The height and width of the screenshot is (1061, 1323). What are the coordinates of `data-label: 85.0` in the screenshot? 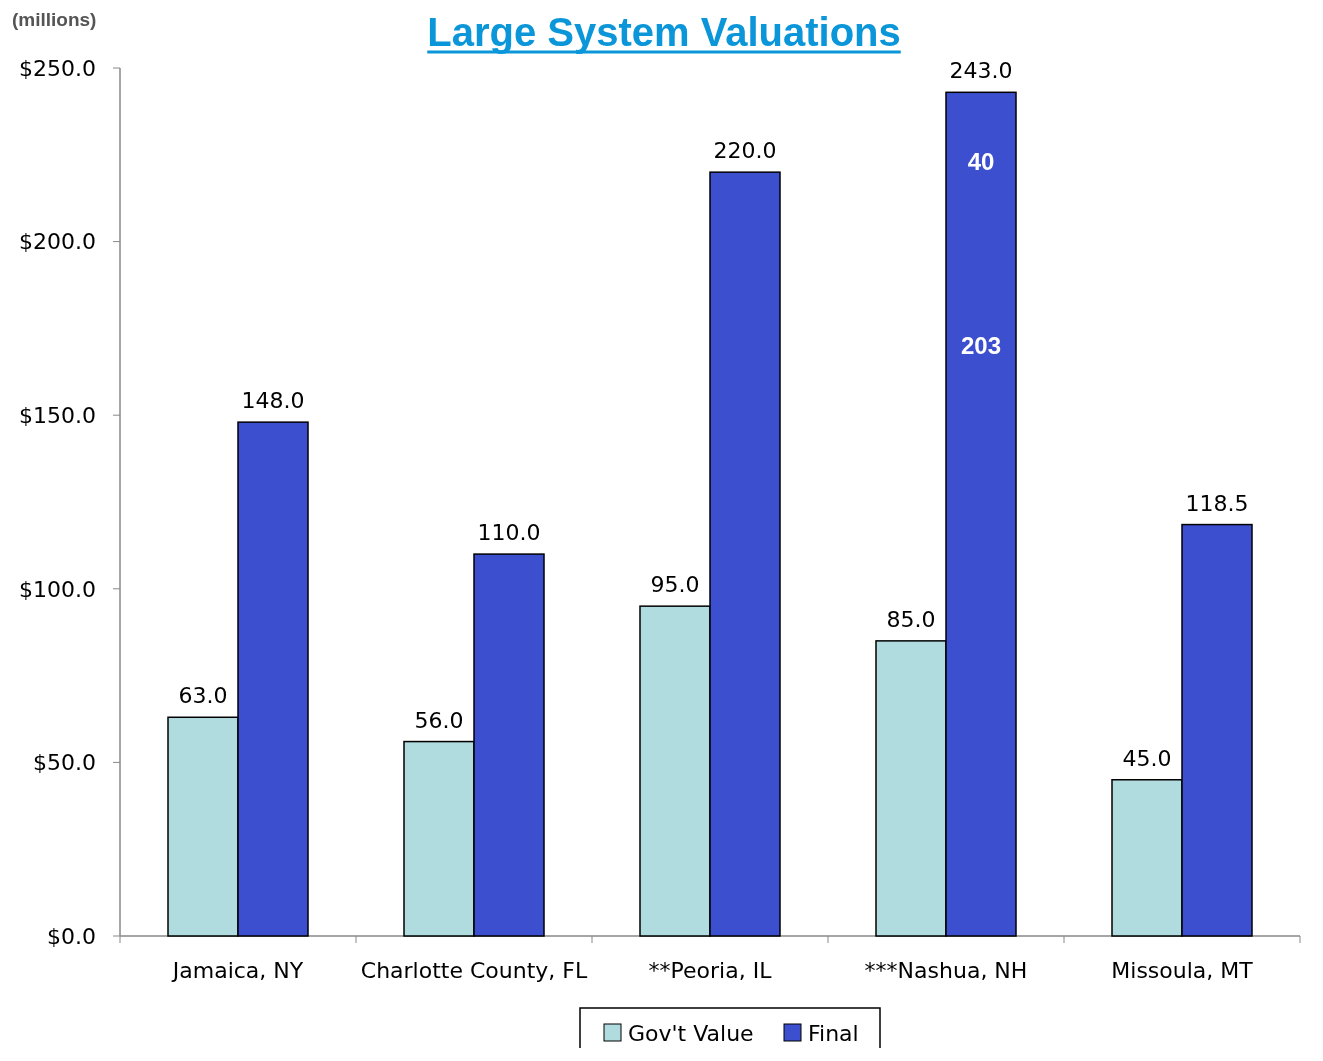 It's located at (911, 619).